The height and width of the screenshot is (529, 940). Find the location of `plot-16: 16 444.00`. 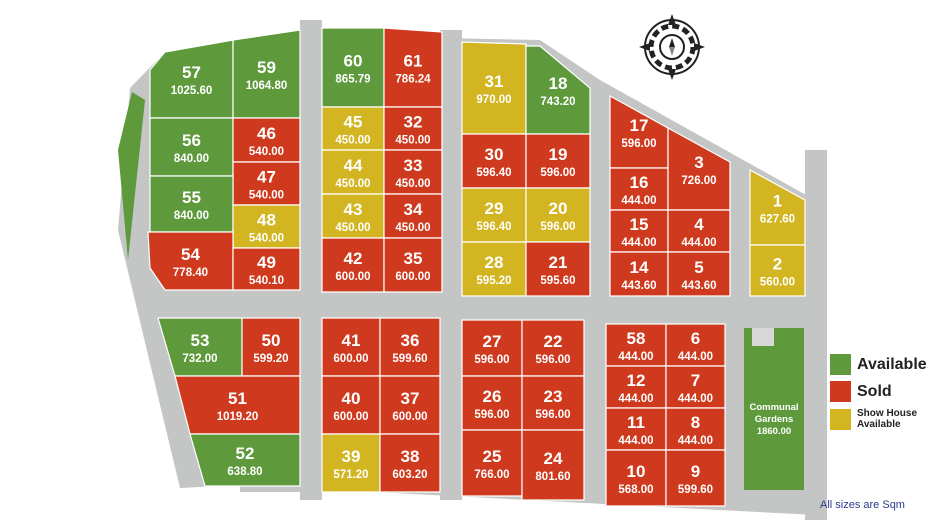

plot-16: 16 444.00 is located at coordinates (639, 189).